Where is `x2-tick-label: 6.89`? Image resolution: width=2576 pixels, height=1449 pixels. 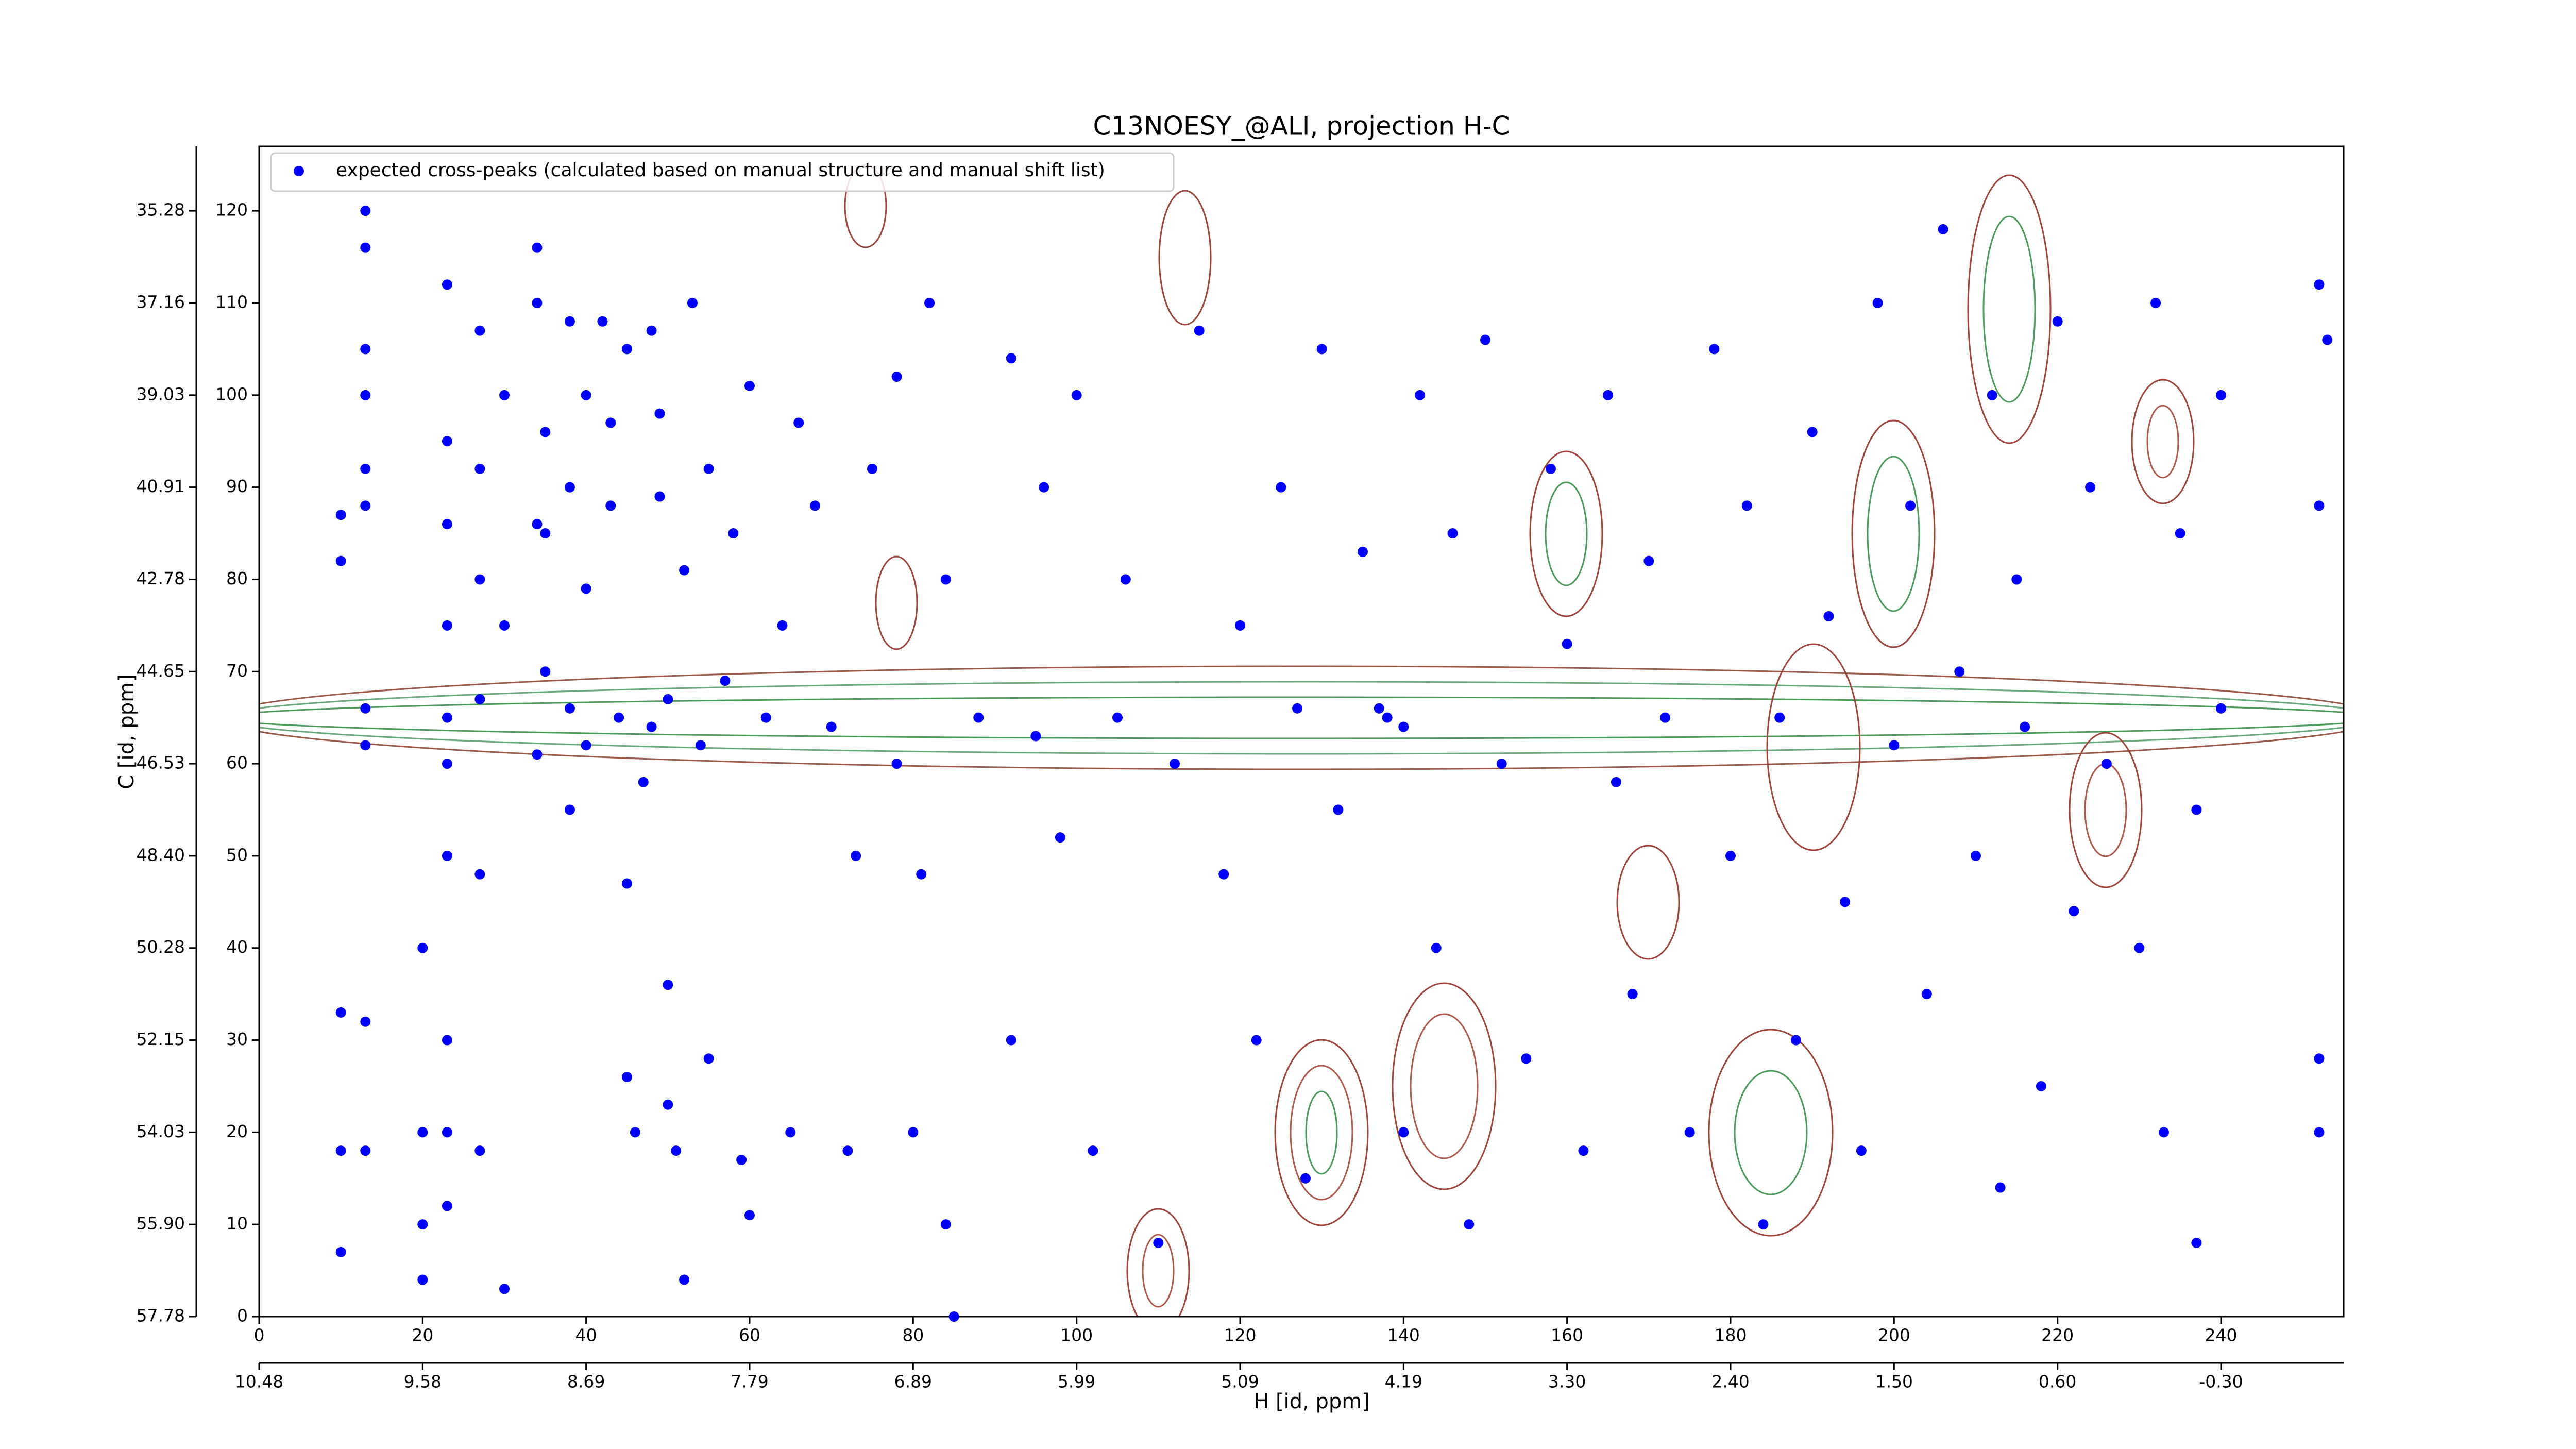 x2-tick-label: 6.89 is located at coordinates (913, 1382).